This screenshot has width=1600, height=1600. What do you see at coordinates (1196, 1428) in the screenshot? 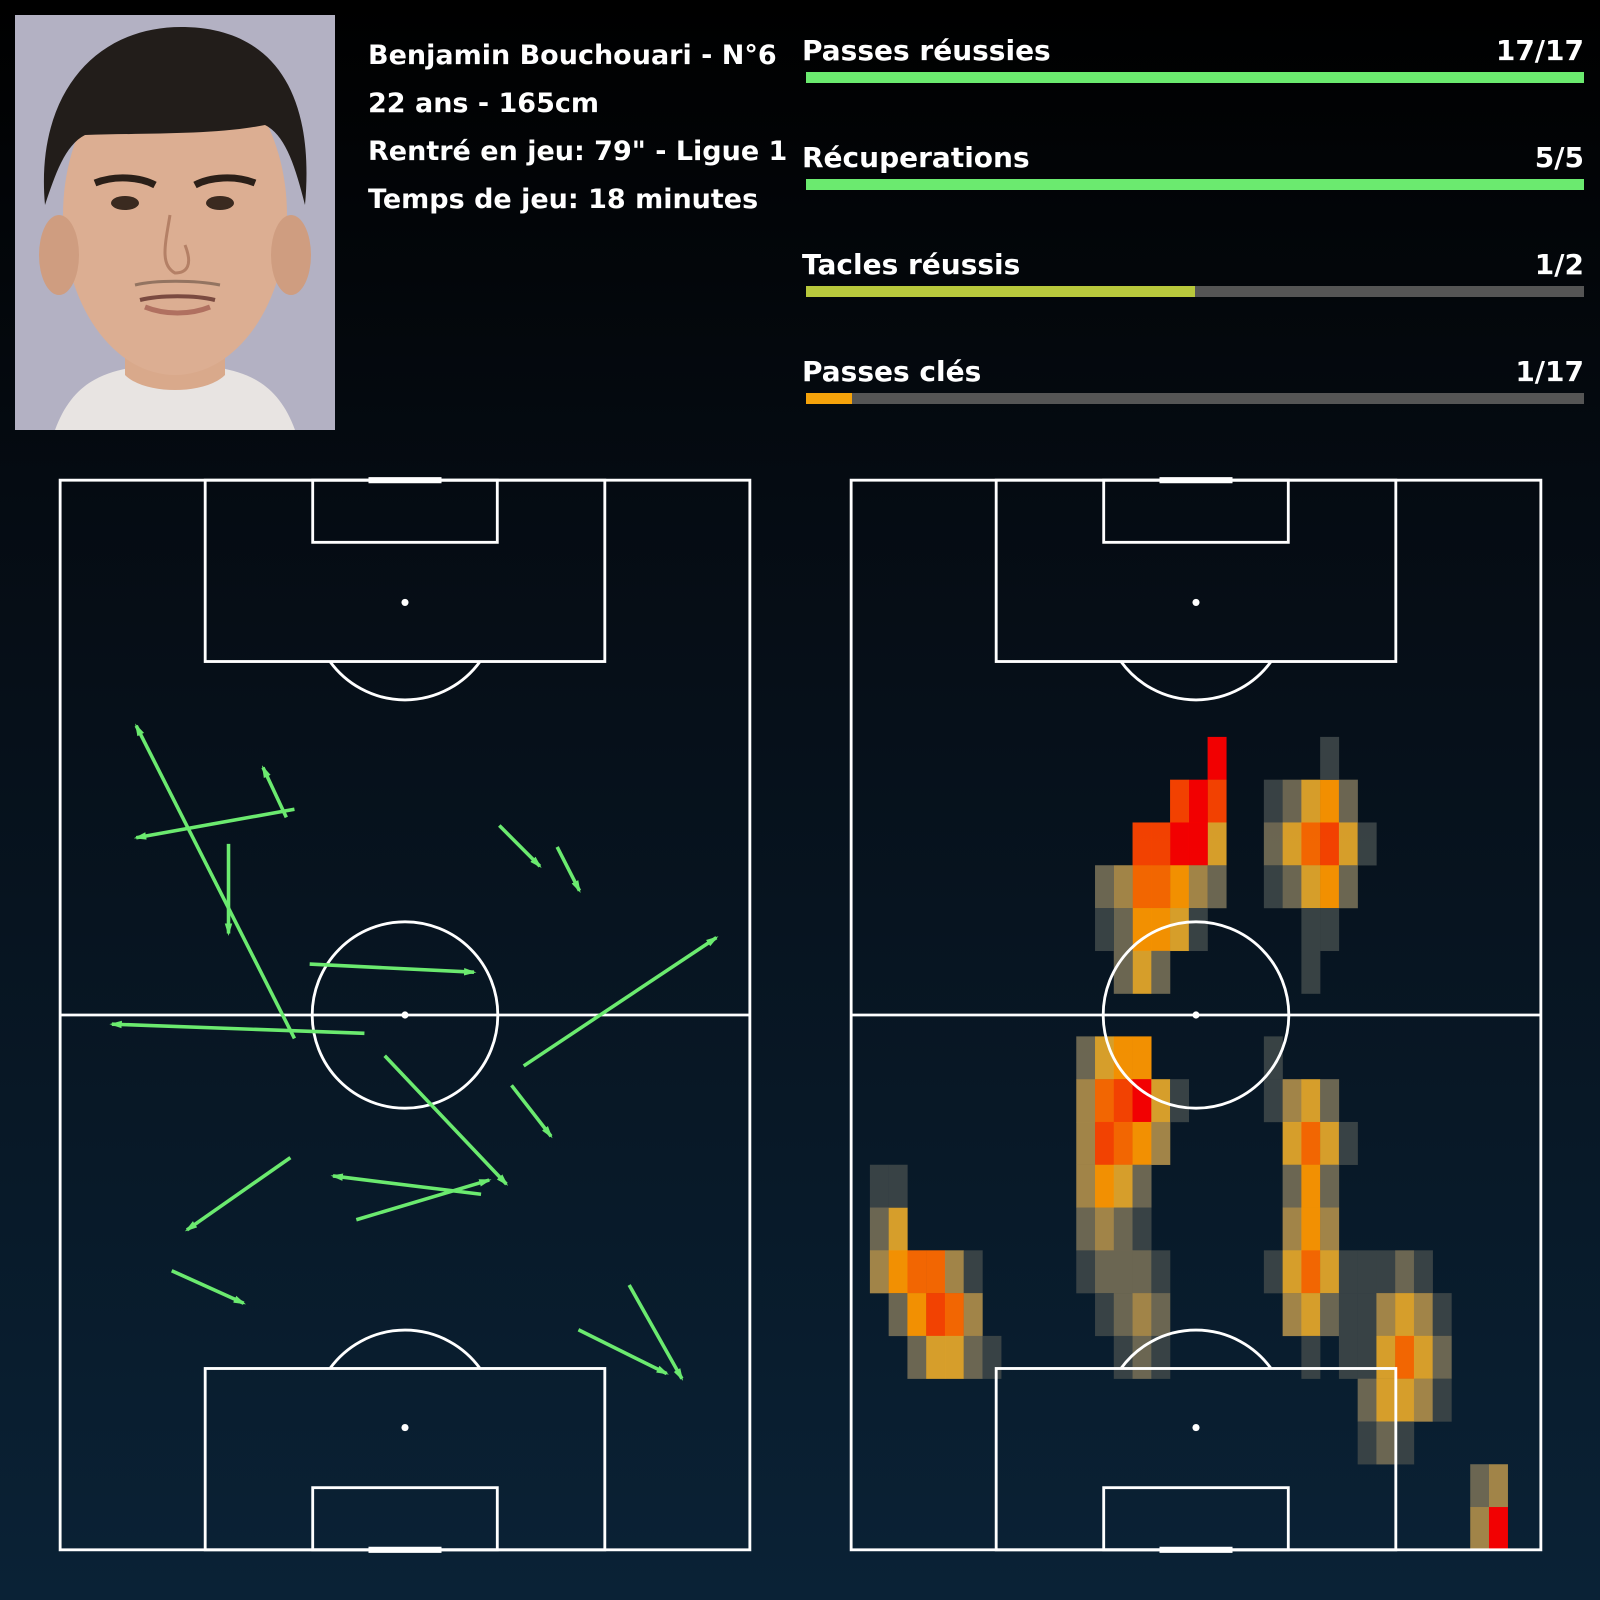
I see `penalty-spot-bottom` at bounding box center [1196, 1428].